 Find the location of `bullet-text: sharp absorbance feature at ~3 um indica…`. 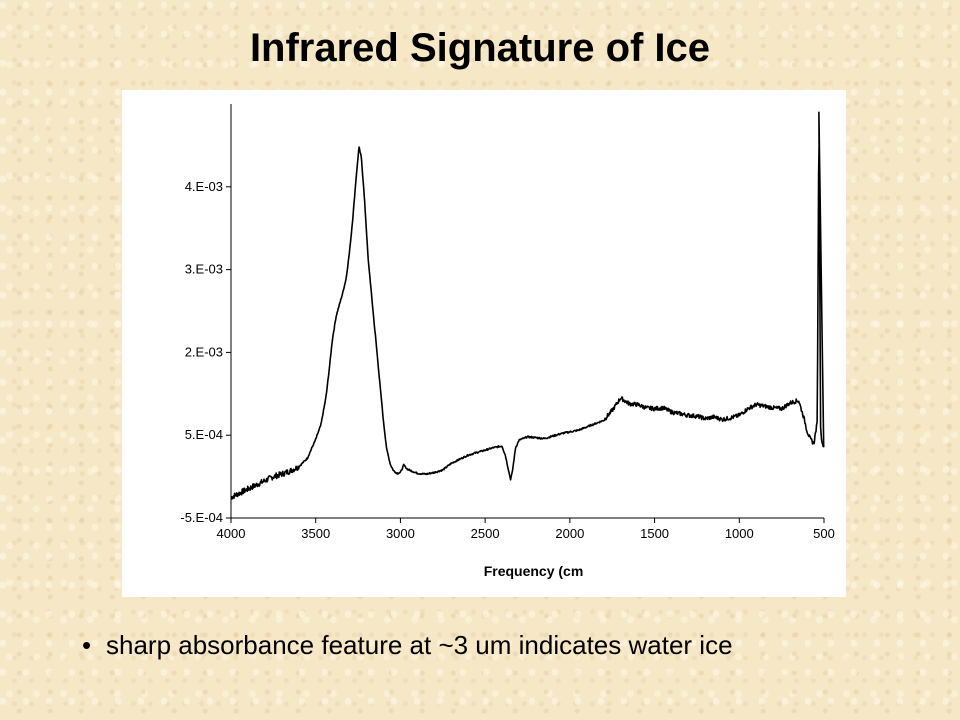

bullet-text: sharp absorbance feature at ~3 um indica… is located at coordinates (419, 645).